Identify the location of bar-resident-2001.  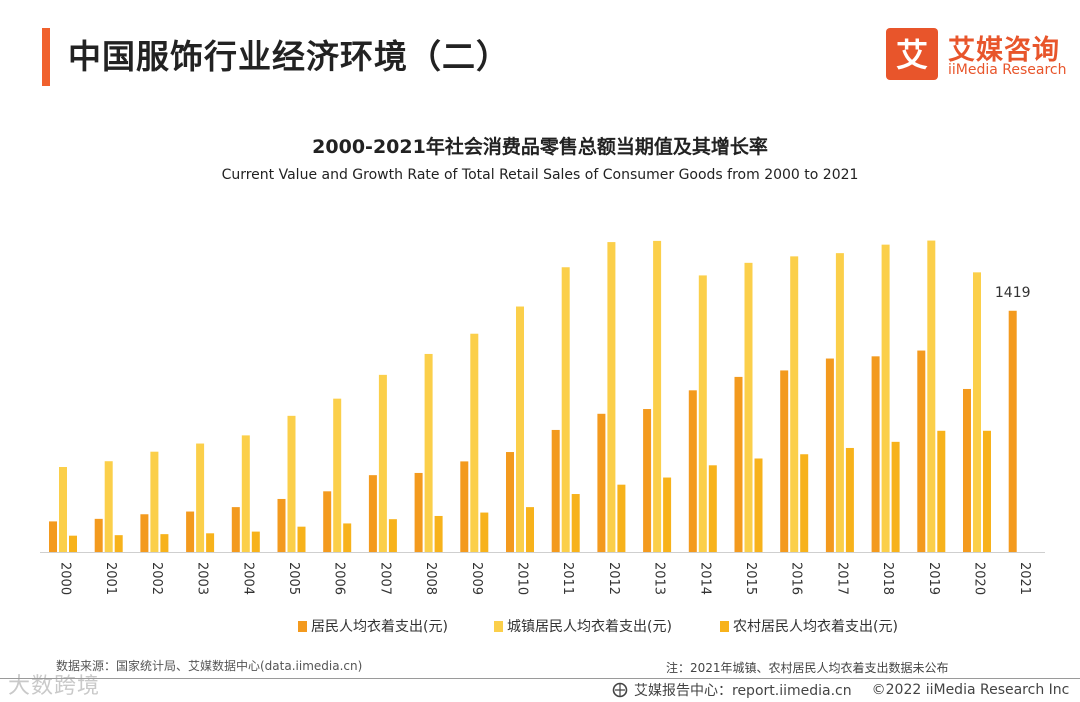
(98, 535).